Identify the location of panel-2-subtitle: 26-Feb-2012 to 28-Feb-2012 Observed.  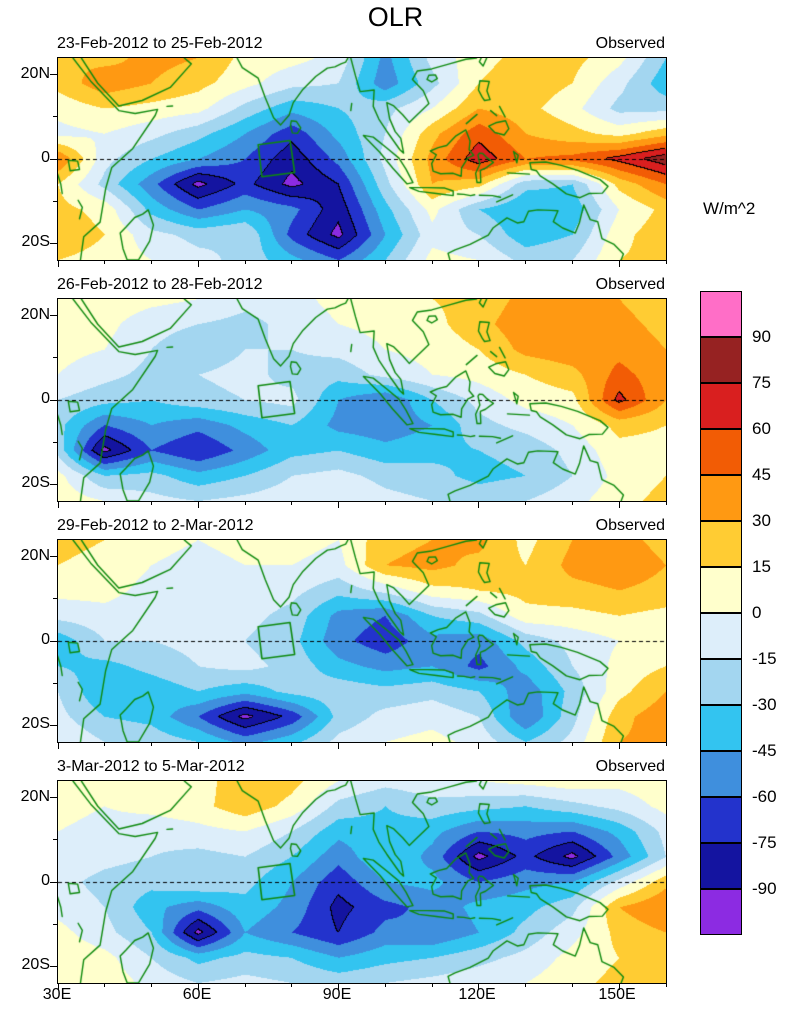
(361, 285).